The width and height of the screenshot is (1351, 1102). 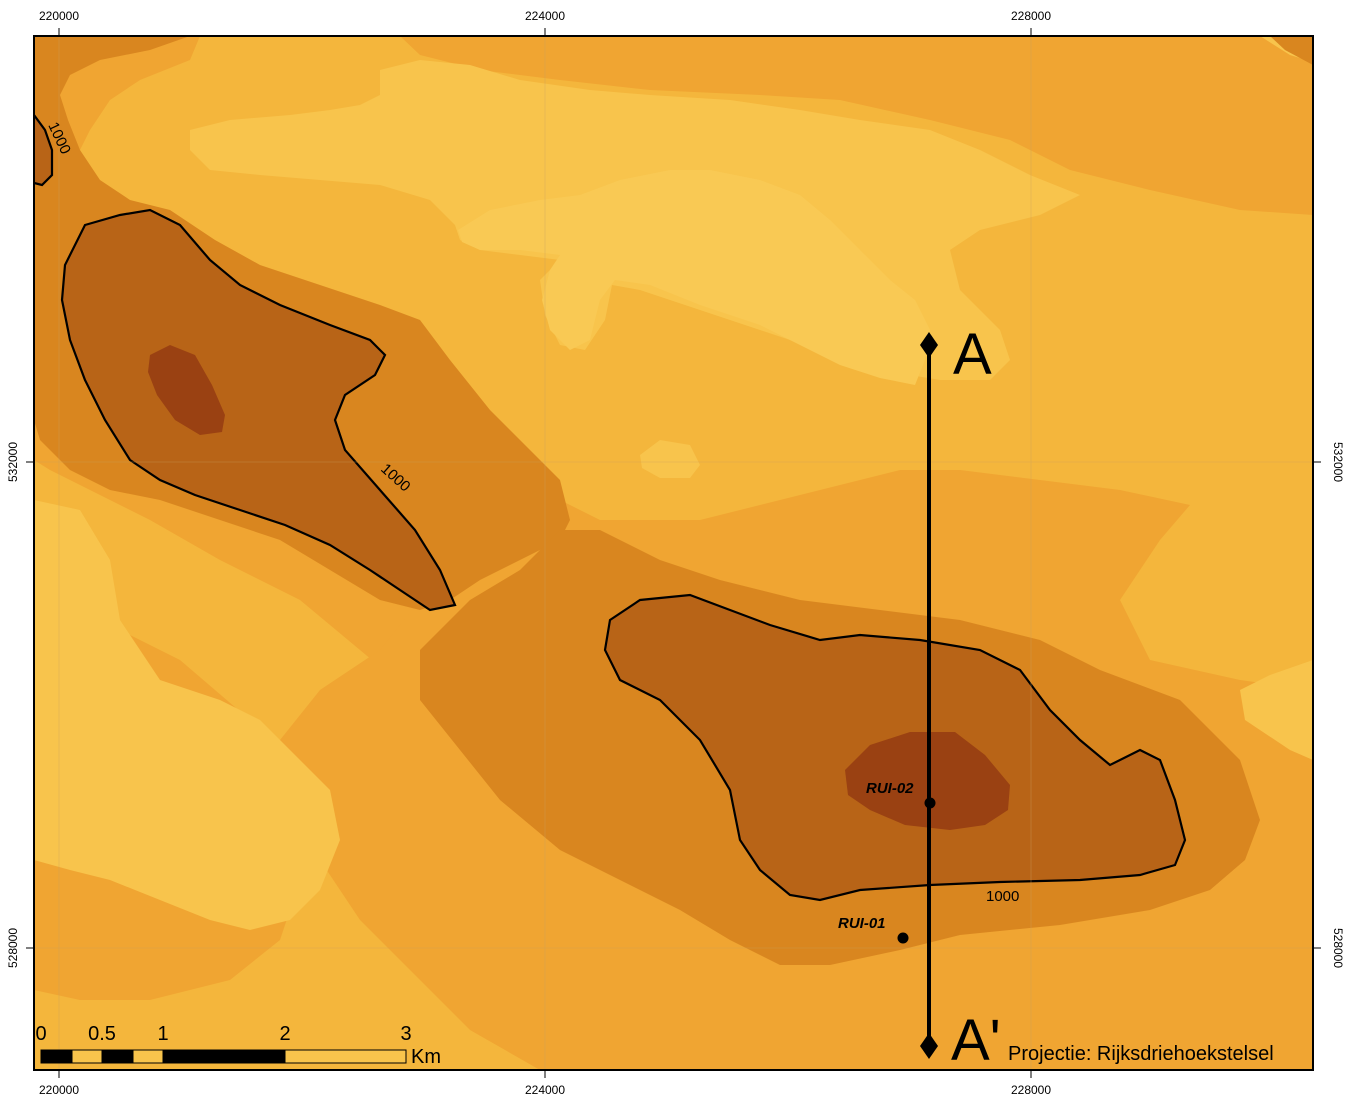 I want to click on band1-left-west, so click(x=187, y=715).